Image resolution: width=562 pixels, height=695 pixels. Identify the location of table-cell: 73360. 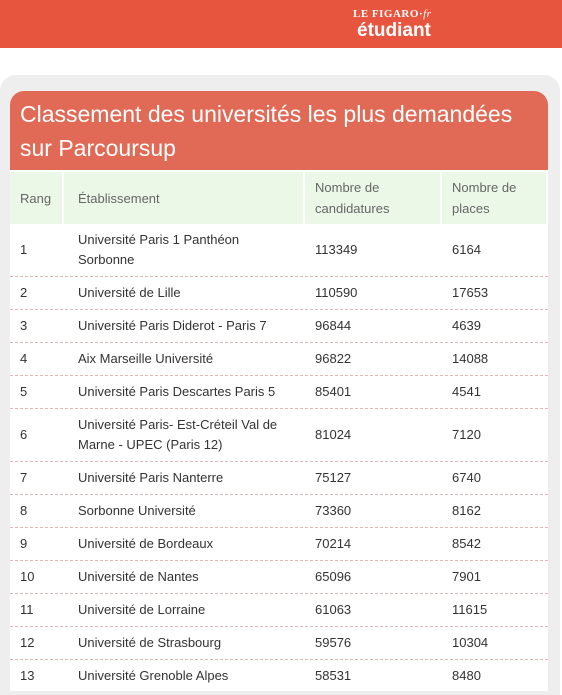
(333, 510).